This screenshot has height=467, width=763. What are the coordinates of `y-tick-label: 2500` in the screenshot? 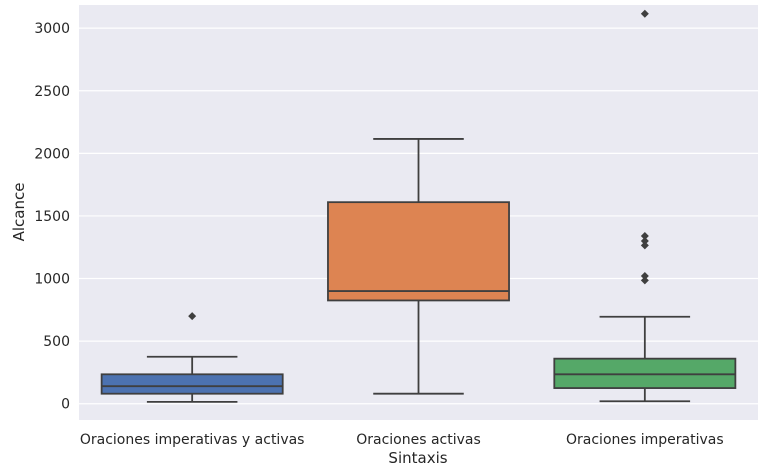 It's located at (52, 92).